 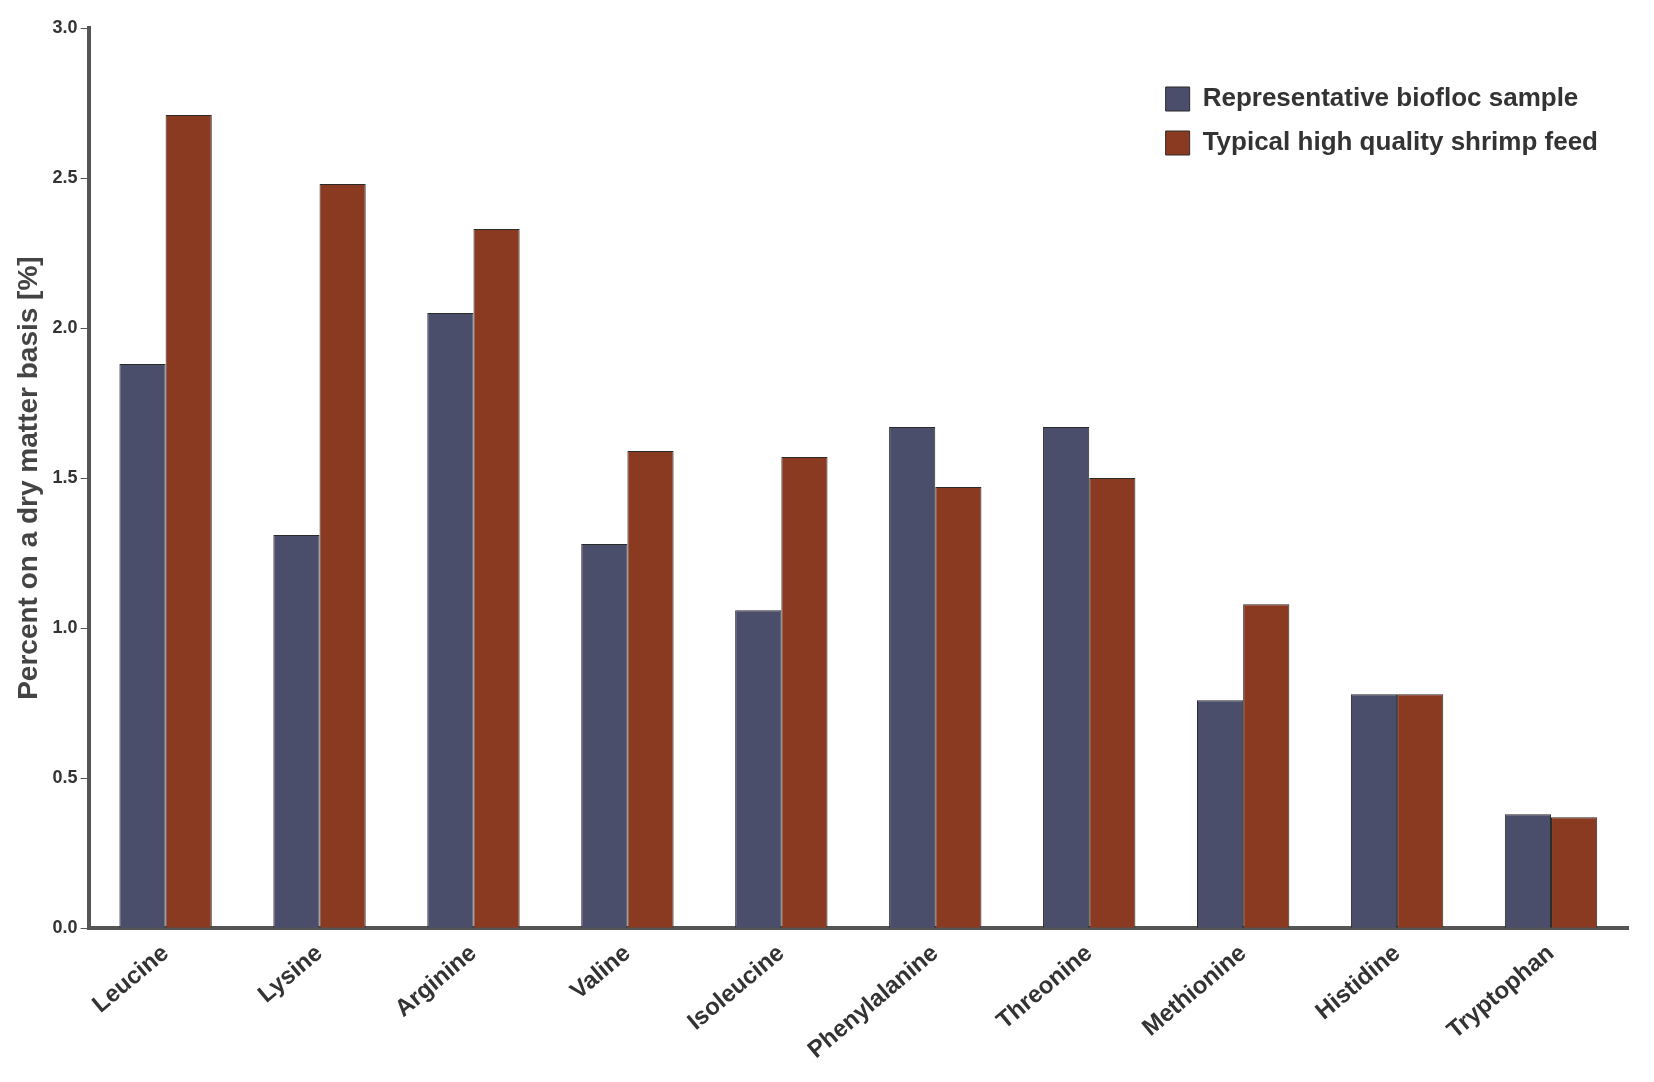 I want to click on y-tick-label: 1.5, so click(x=65, y=477).